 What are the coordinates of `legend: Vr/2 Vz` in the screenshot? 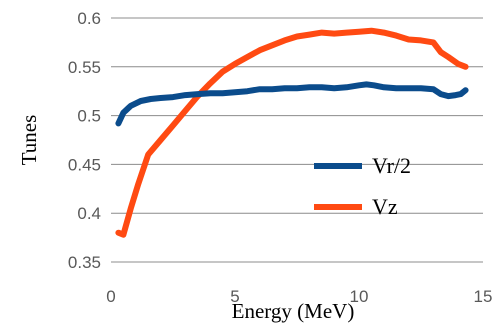 It's located at (362, 186).